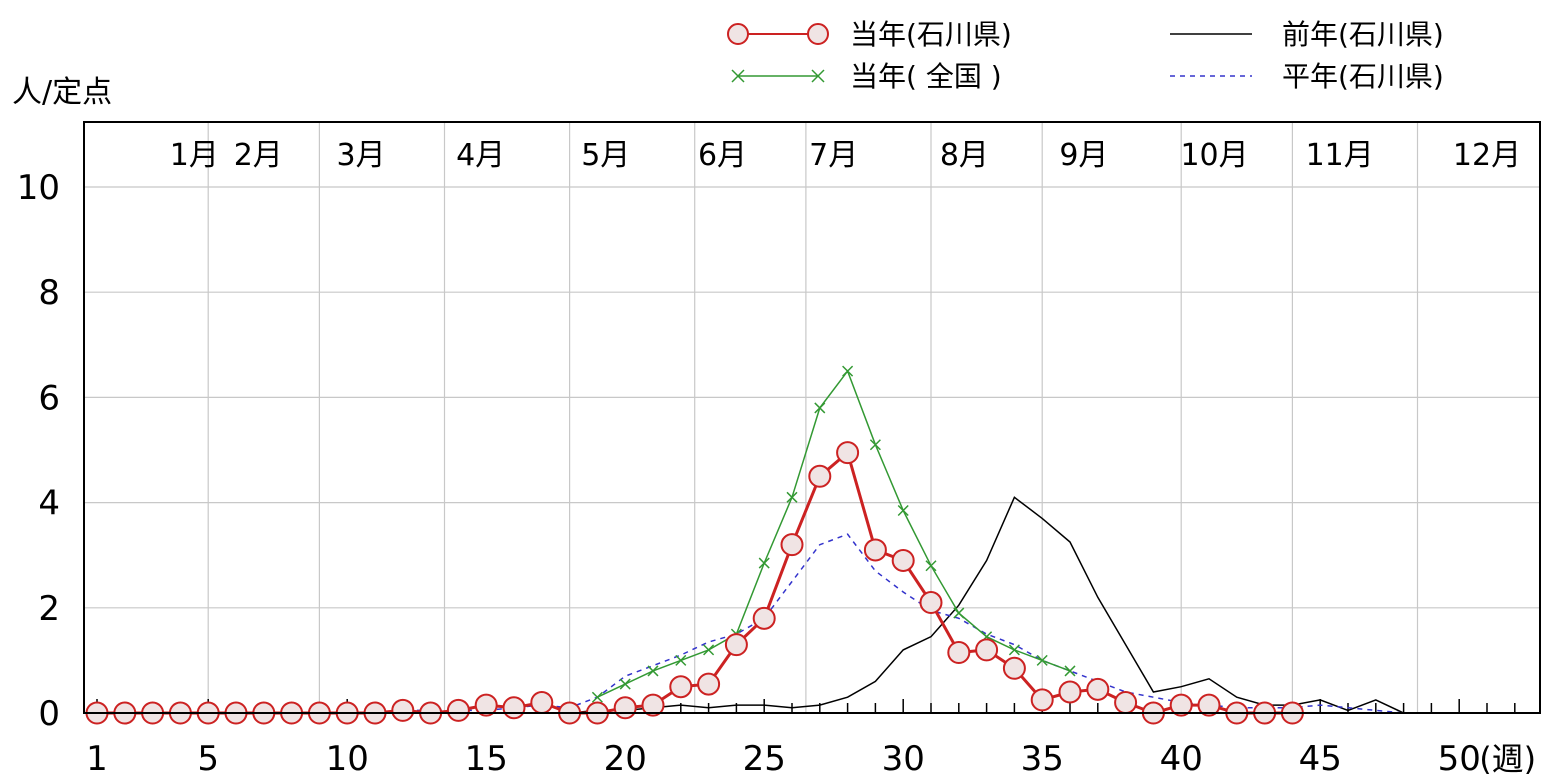 The height and width of the screenshot is (782, 1556). What do you see at coordinates (1507, 759) in the screenshot?
I see `x-axis-unit: (週)` at bounding box center [1507, 759].